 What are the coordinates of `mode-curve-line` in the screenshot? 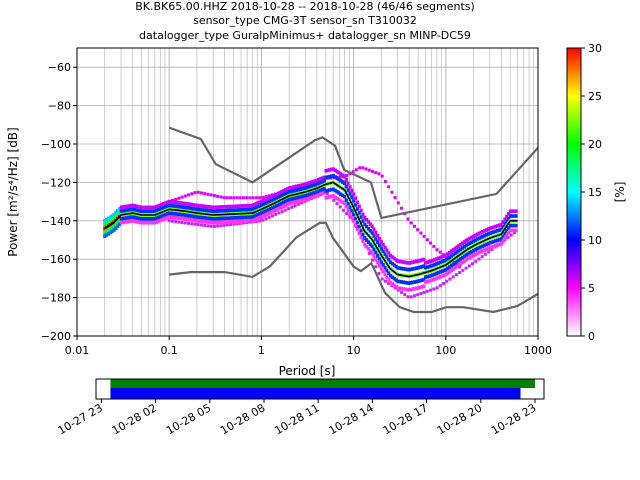 It's located at (311, 229).